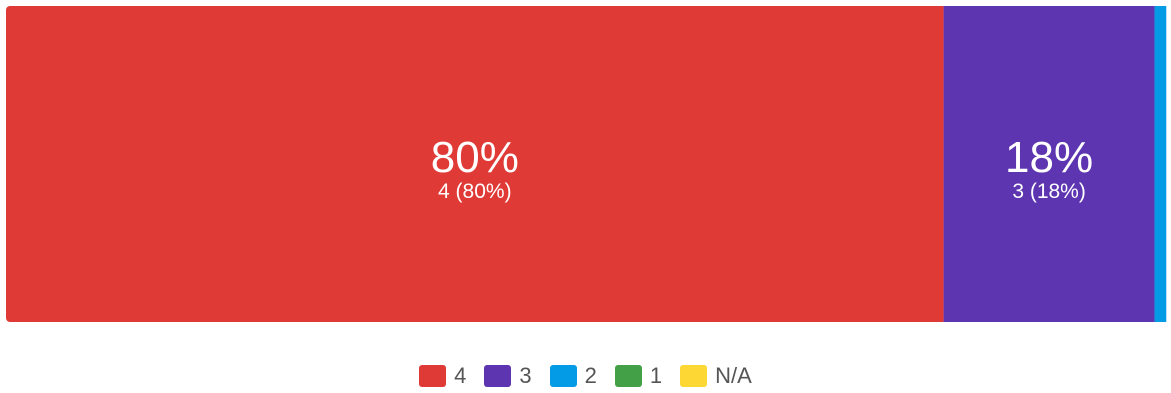 This screenshot has height=393, width=1171. I want to click on legend-item-2: 2, so click(573, 375).